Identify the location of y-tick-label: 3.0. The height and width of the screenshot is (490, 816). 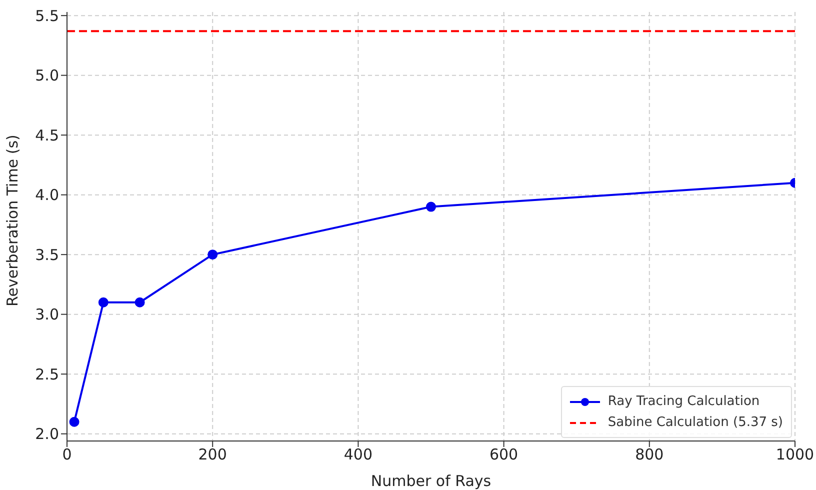
(47, 315).